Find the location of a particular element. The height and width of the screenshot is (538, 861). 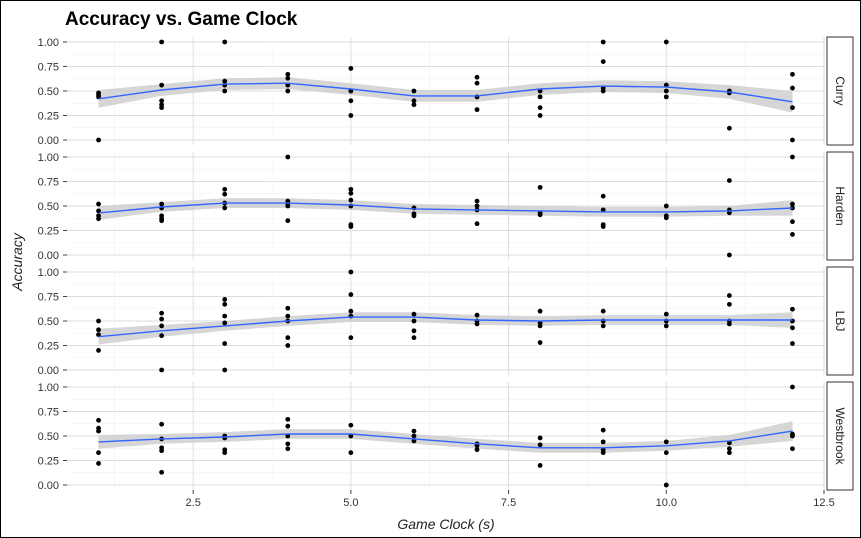

x-tick-label: 2.5 is located at coordinates (193, 503).